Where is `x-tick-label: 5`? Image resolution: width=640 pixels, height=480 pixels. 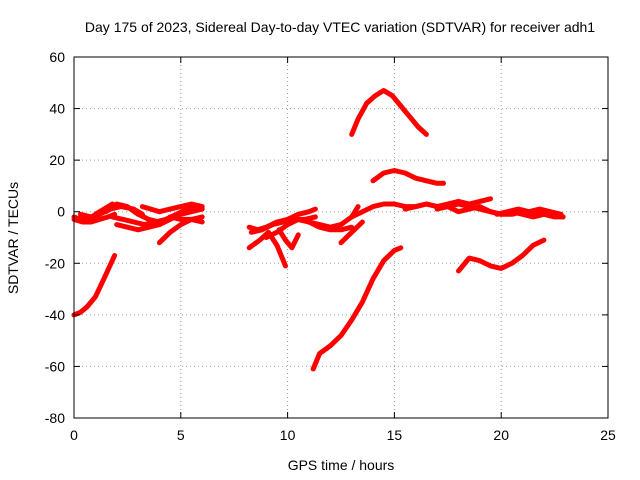 x-tick-label: 5 is located at coordinates (181, 435).